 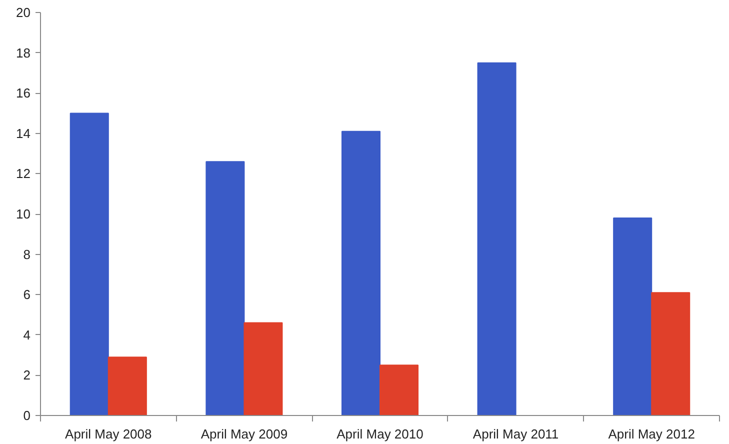 I want to click on y-tick-label: 14, so click(x=23, y=133).